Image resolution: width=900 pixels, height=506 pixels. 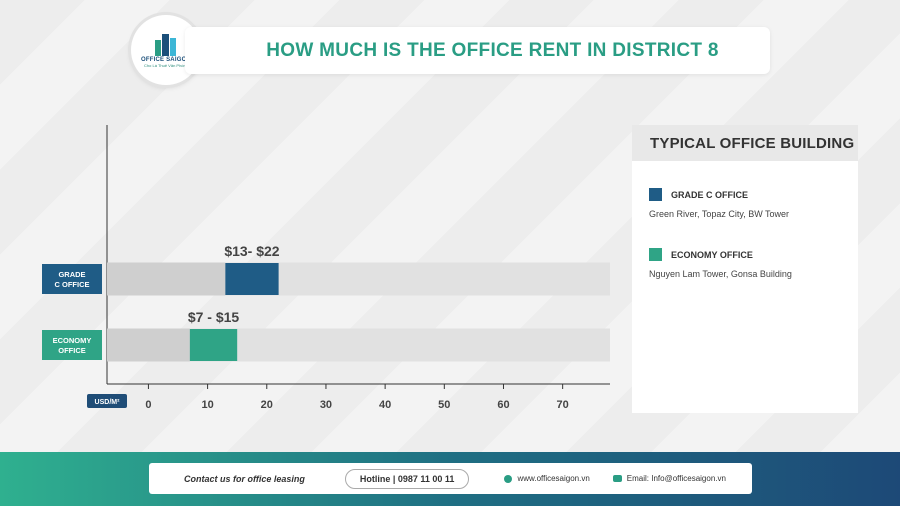 I want to click on x-tick-label-6: 60, so click(x=503, y=405).